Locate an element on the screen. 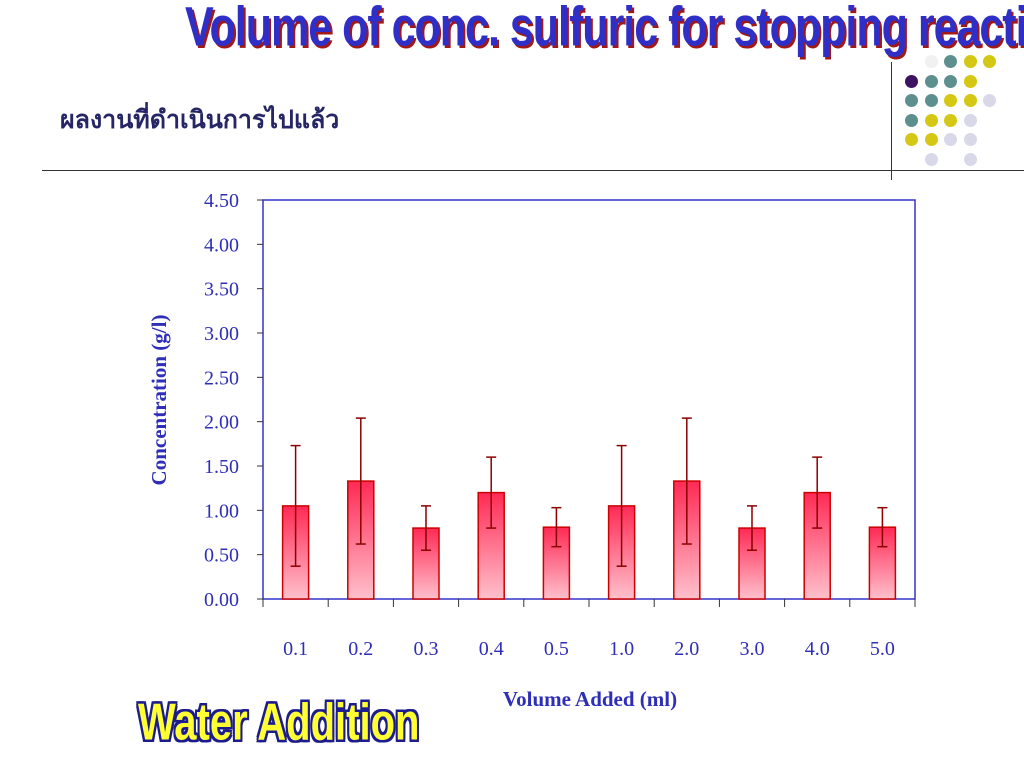  y-tick-label: 1.50 is located at coordinates (221, 467).